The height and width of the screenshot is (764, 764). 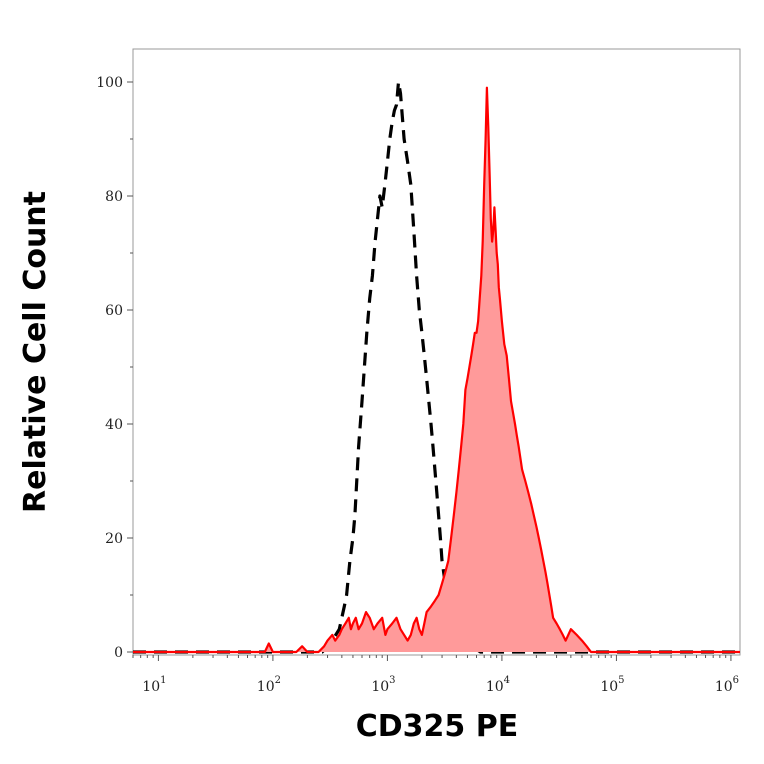 What do you see at coordinates (114, 197) in the screenshot?
I see `y-tick-label: 80` at bounding box center [114, 197].